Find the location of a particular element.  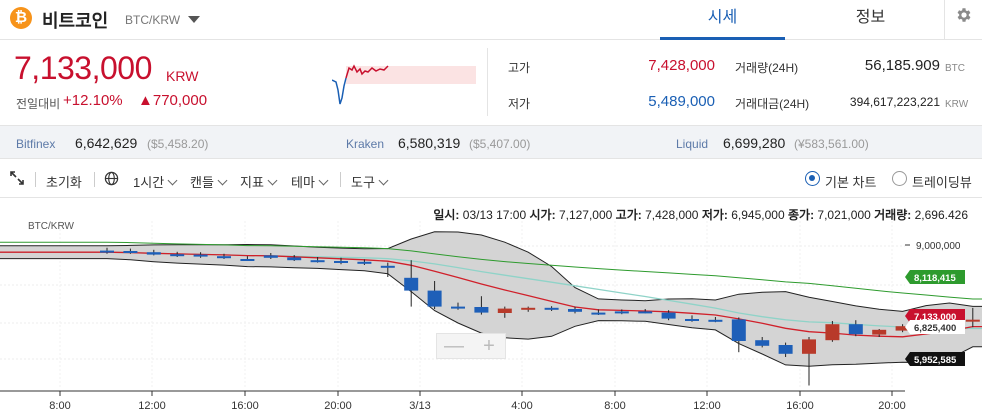

tools-label: 도구 is located at coordinates (363, 182).